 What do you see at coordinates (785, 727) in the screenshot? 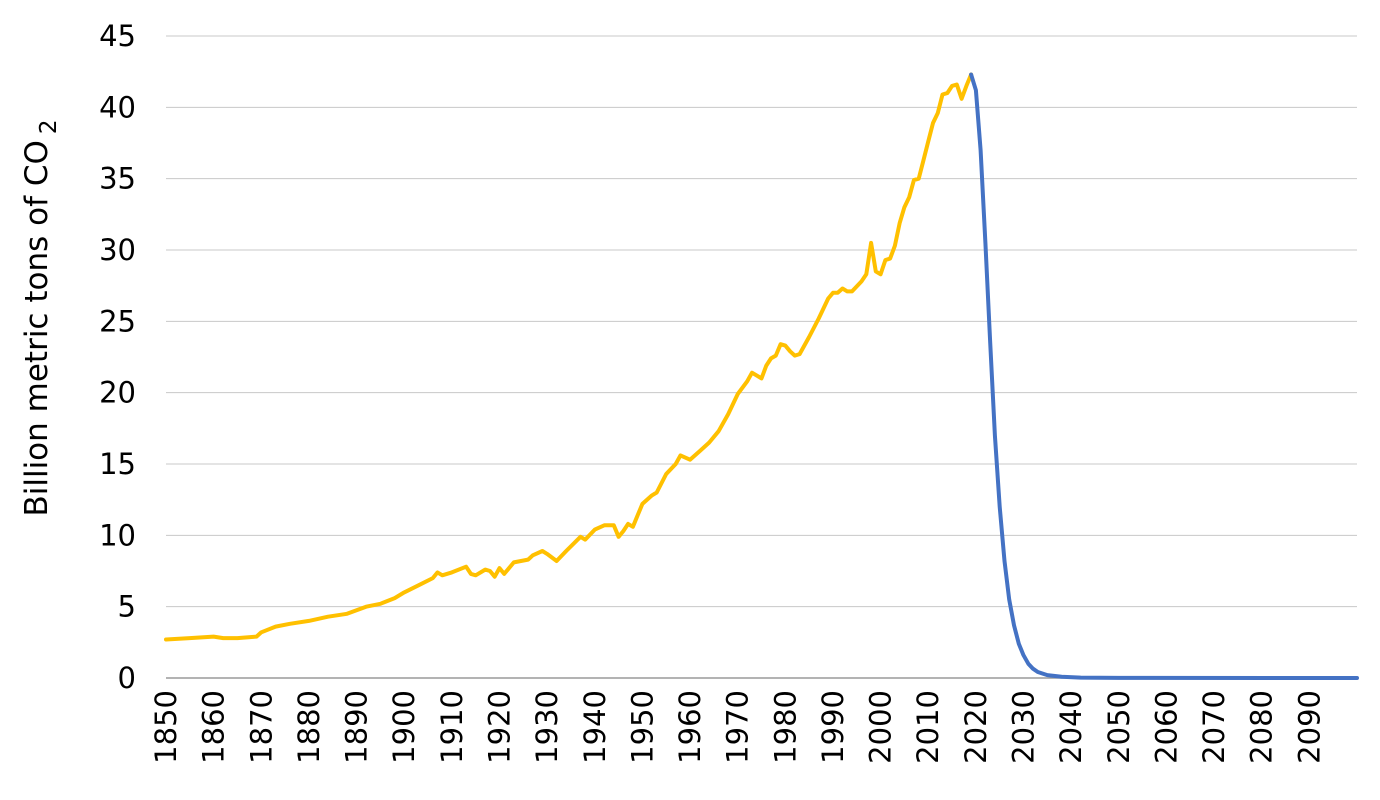
I see `x-tick-label: 1980` at bounding box center [785, 727].